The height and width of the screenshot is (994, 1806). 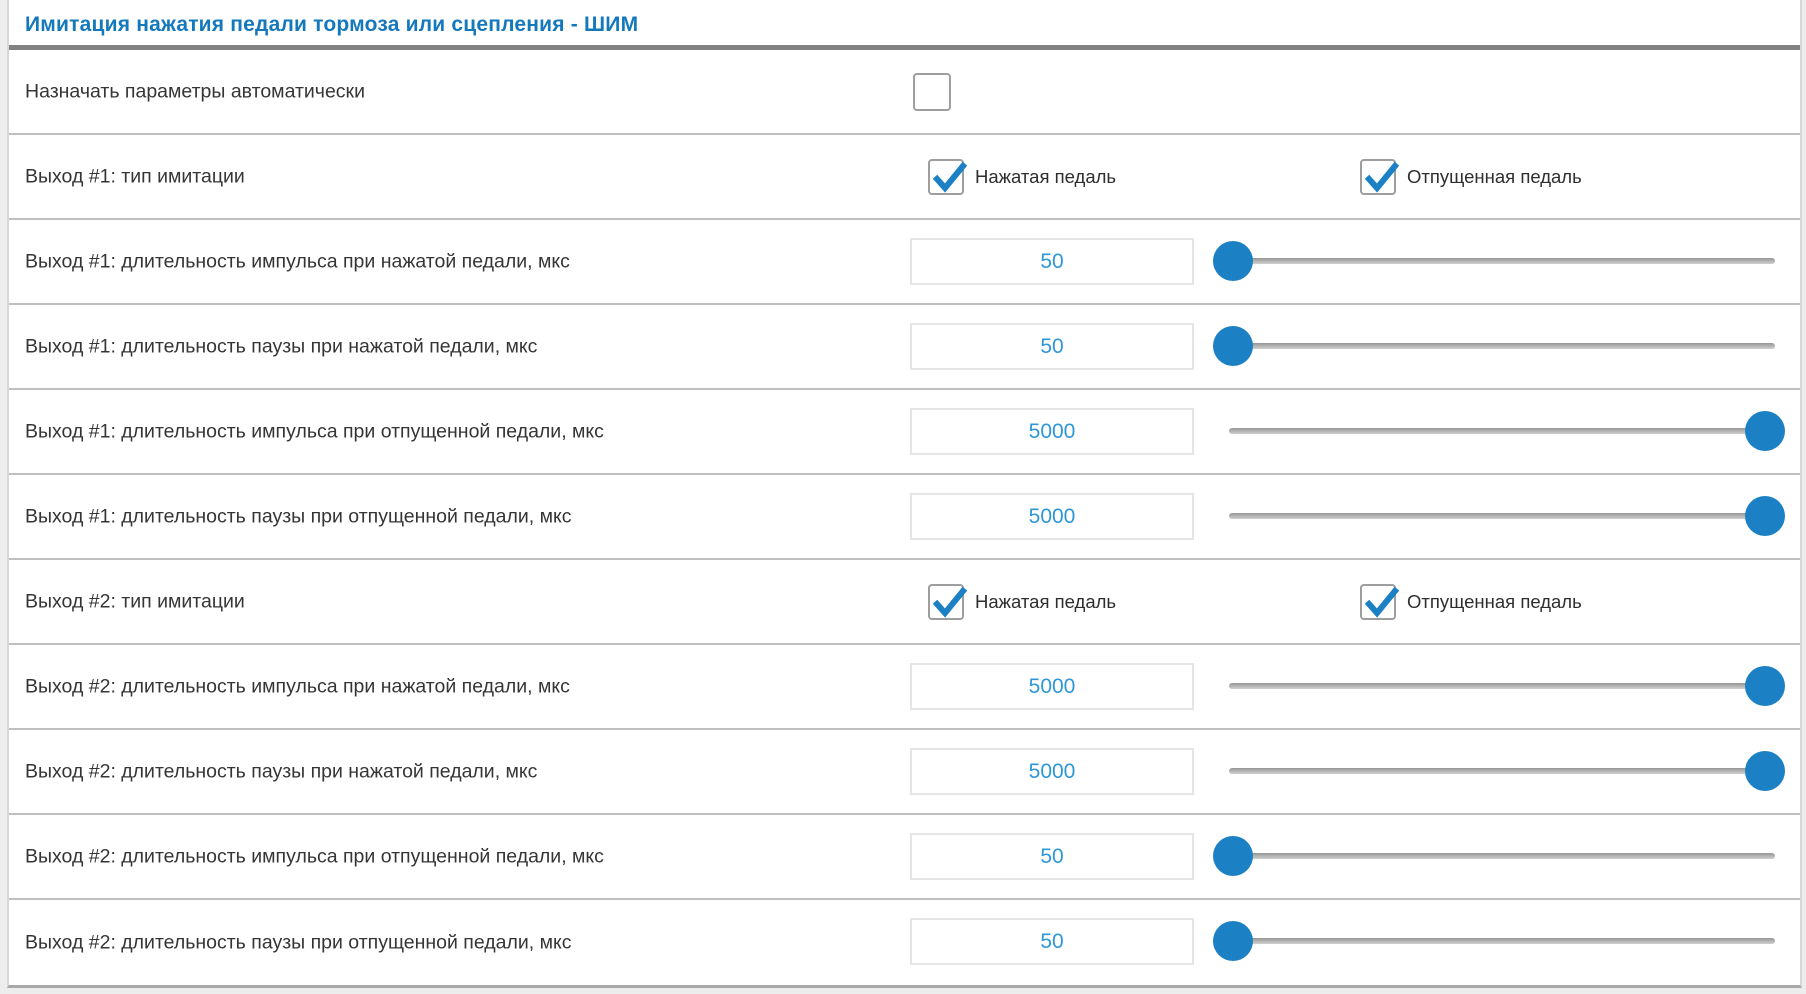 I want to click on out1-pulse-pressed-slider, so click(x=1499, y=261).